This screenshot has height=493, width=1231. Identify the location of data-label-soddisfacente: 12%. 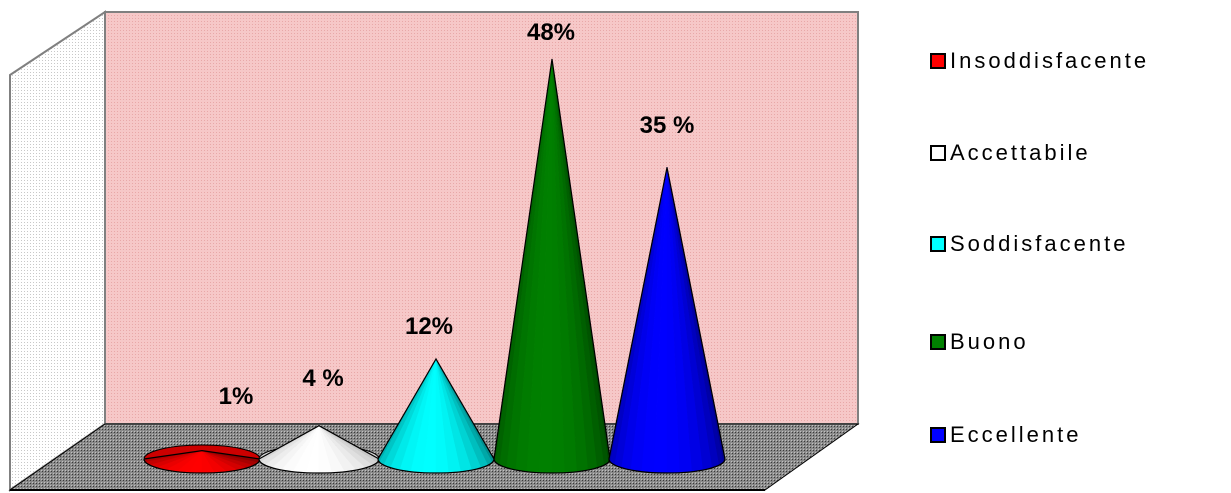
(429, 326).